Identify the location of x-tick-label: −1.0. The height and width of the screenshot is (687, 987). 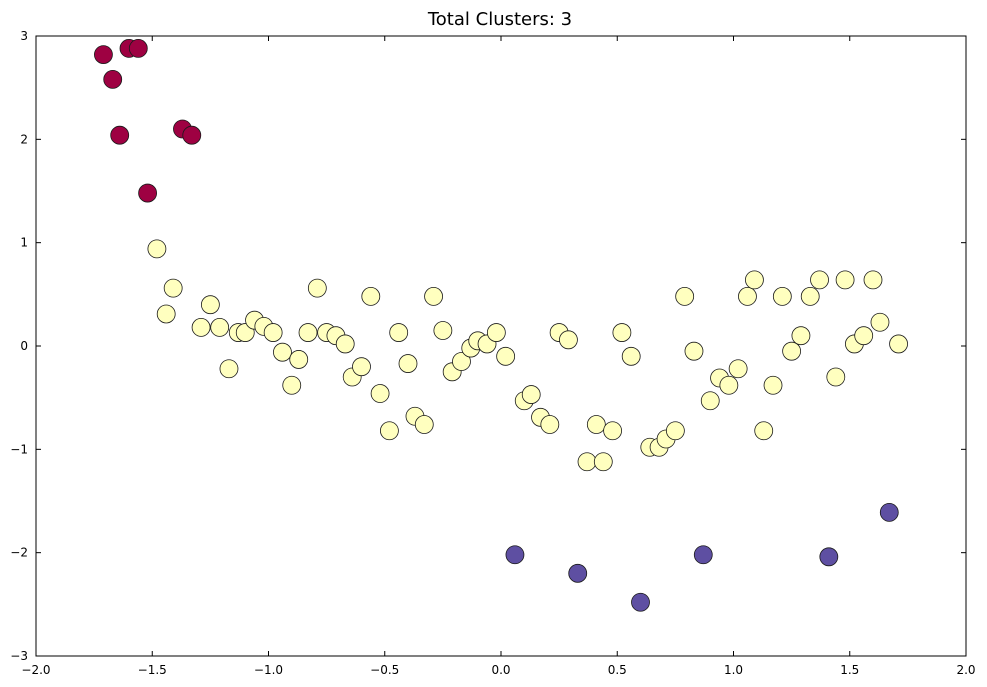
(268, 670).